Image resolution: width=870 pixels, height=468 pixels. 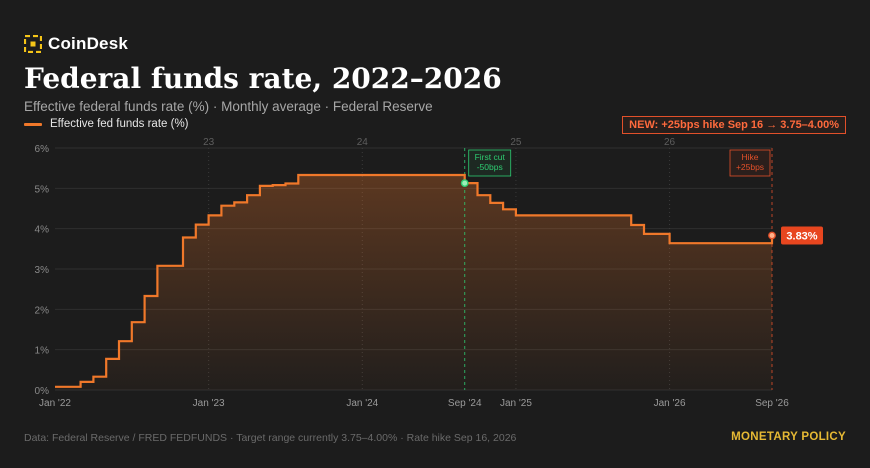 What do you see at coordinates (516, 403) in the screenshot?
I see `x-tick-label: Jan '25` at bounding box center [516, 403].